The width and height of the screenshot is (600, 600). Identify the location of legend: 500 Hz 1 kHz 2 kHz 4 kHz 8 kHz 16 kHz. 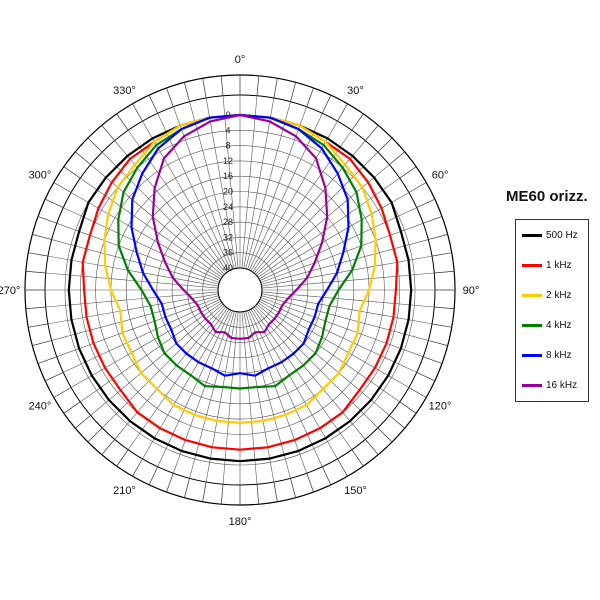
(552, 310).